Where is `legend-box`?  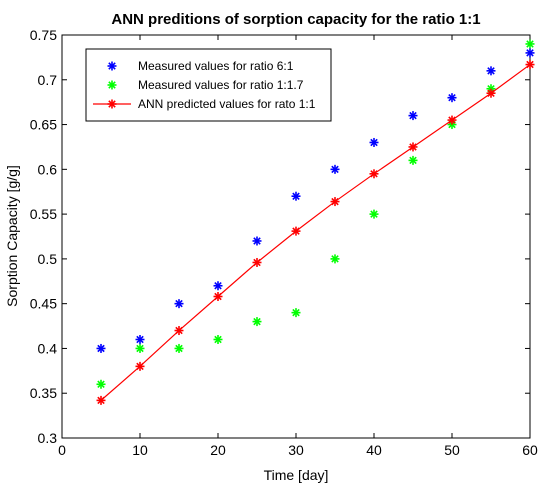 legend-box is located at coordinates (208, 85).